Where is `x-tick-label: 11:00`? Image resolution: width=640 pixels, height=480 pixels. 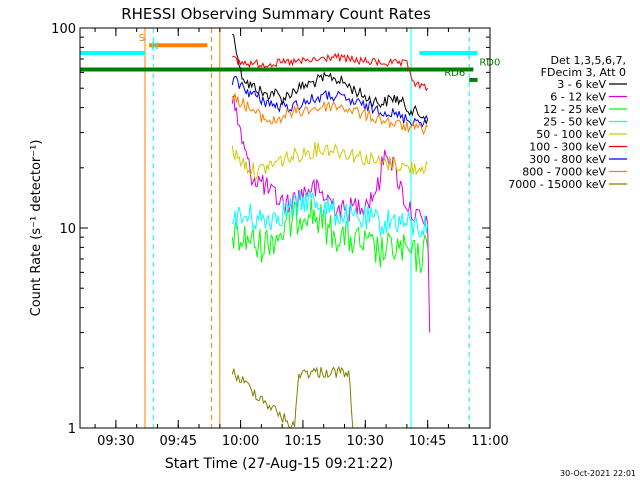
x-tick-label: 11:00 is located at coordinates (489, 441).